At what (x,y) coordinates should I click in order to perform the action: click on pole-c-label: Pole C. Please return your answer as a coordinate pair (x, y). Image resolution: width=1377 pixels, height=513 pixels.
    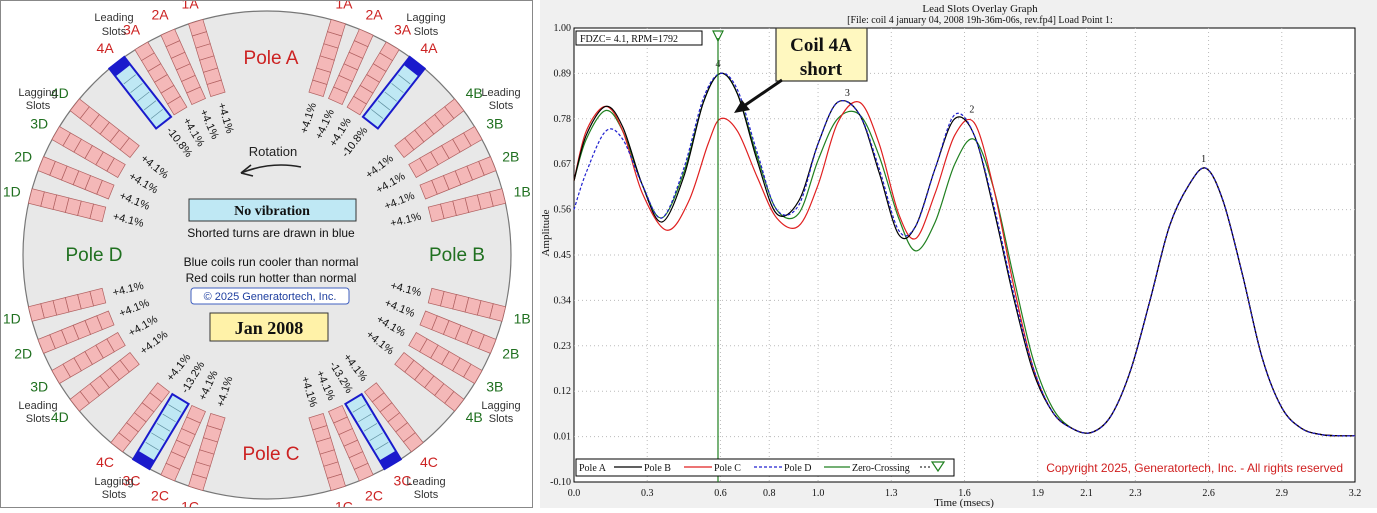
    Looking at the image, I should click on (270, 454).